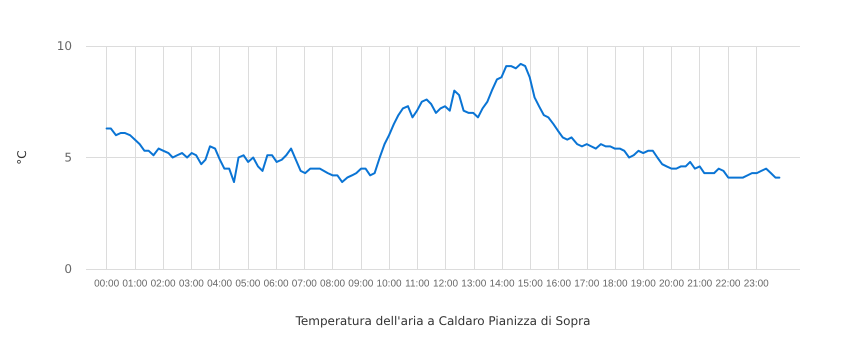  Describe the element at coordinates (107, 284) in the screenshot. I see `x-tick-label: 00:00` at that location.